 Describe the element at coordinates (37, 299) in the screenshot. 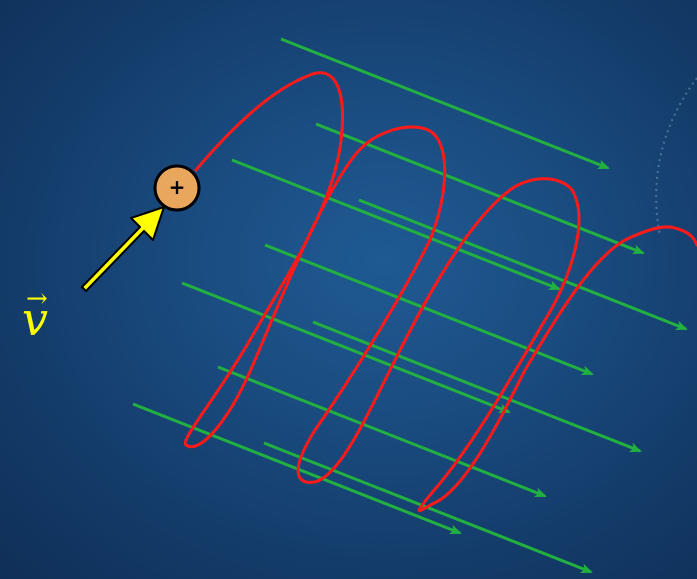

I see `vector-arrow-glyph: →` at that location.